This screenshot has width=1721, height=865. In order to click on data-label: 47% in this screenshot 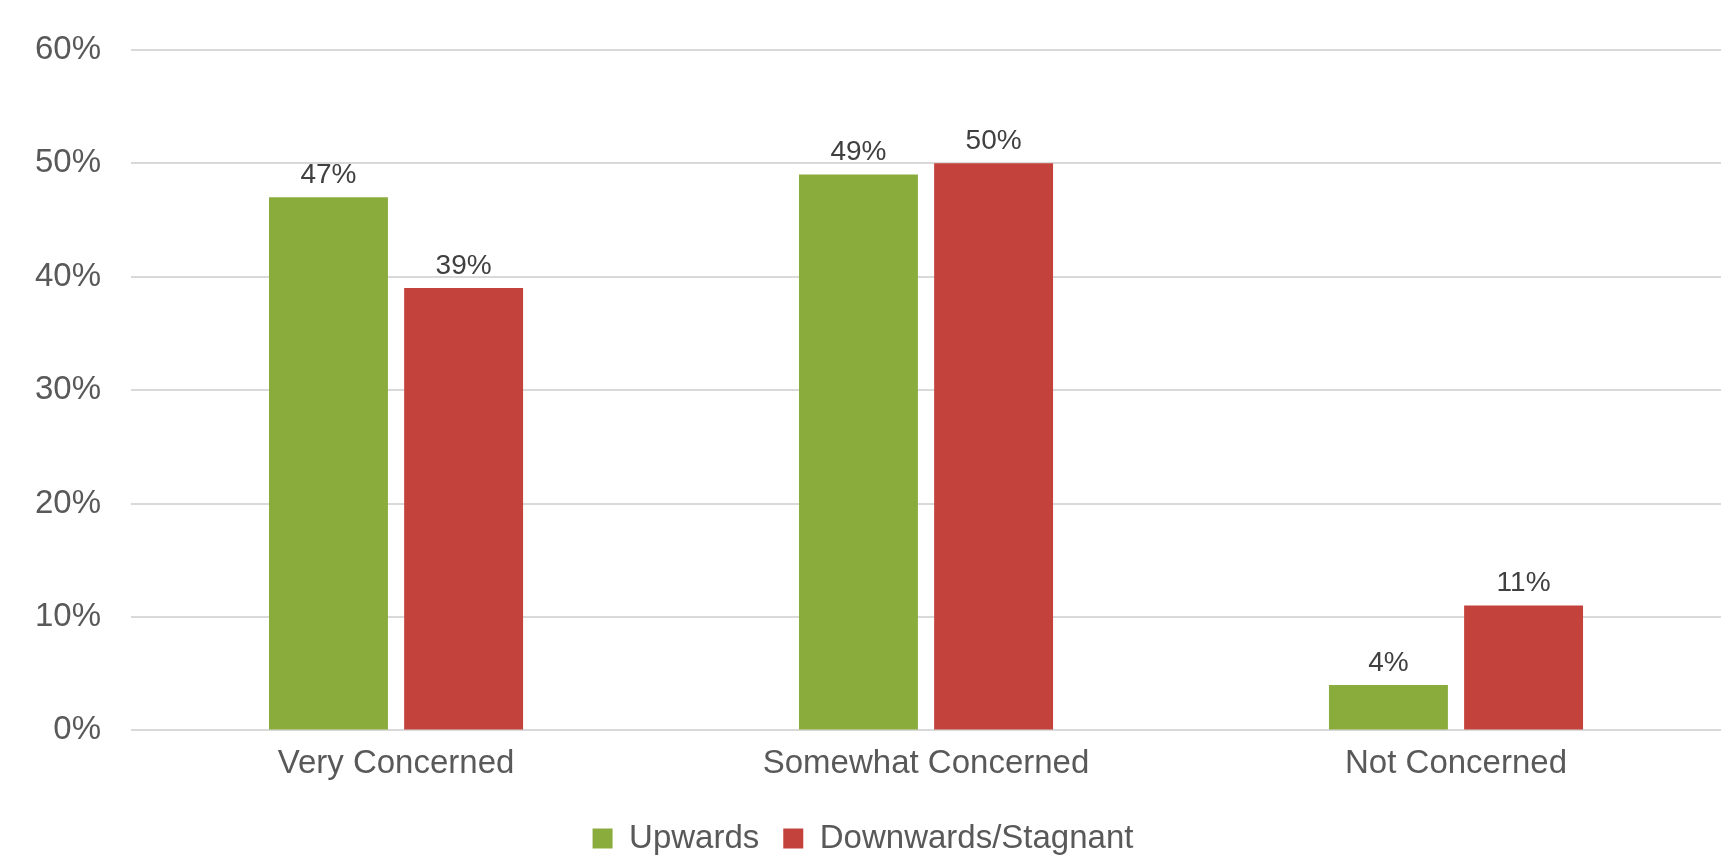, I will do `click(328, 173)`.